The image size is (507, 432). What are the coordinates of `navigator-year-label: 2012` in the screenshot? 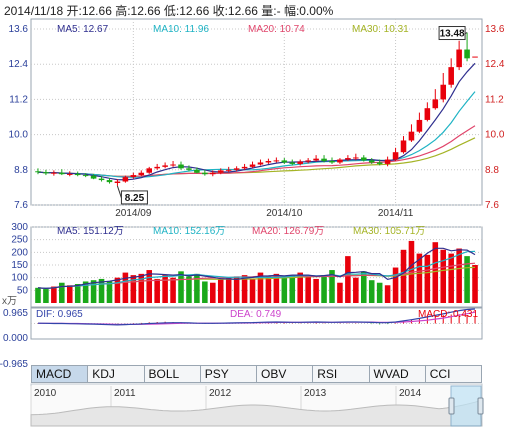 It's located at (220, 393).